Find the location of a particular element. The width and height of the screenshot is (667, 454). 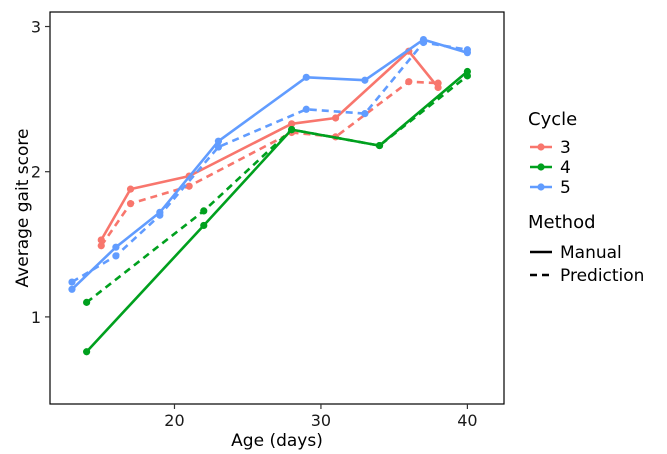

legend-key-cycle-3: 3 is located at coordinates (550, 148).